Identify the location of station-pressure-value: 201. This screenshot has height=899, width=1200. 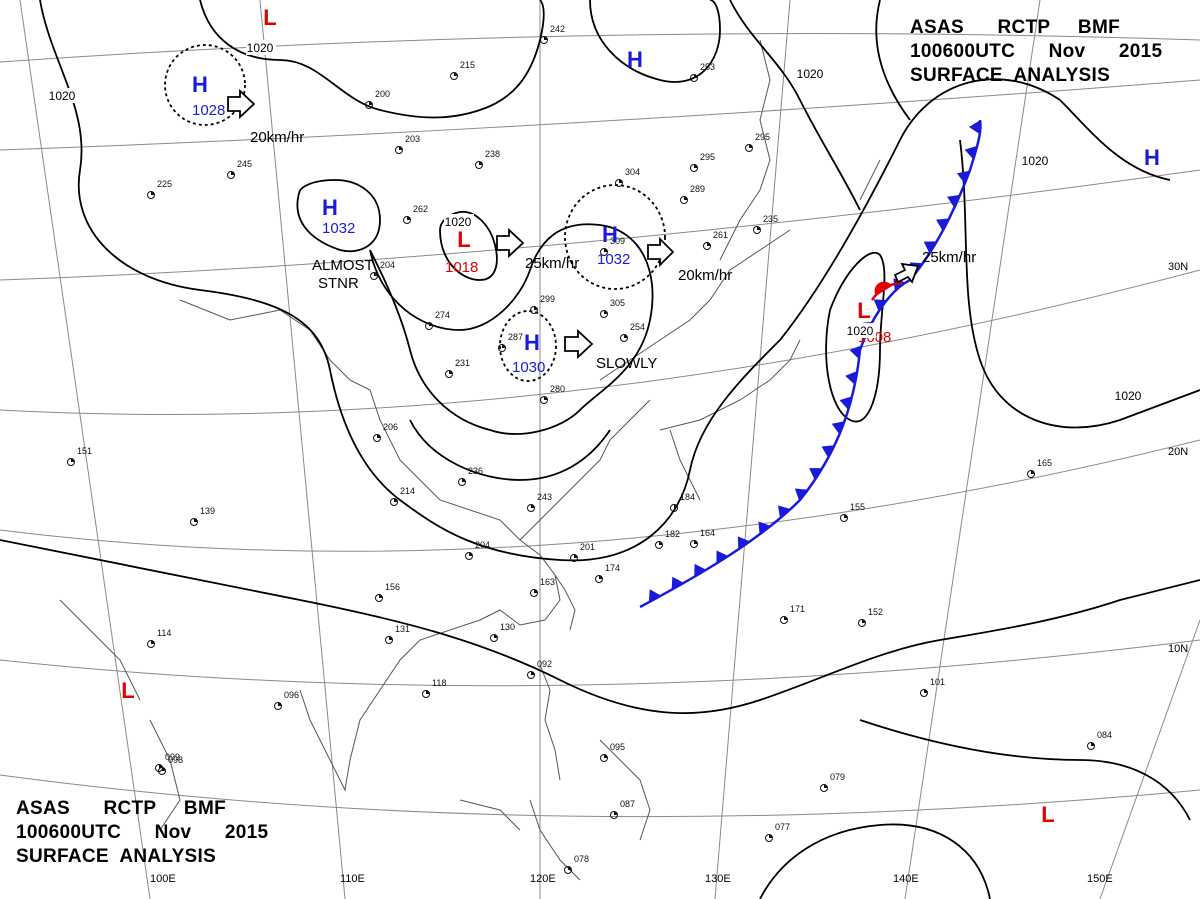
(587, 547).